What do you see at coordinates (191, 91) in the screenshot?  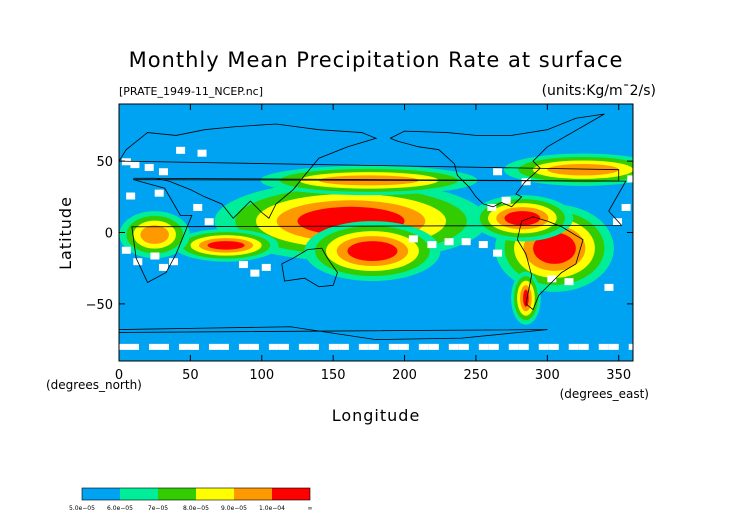 I see `chart-subtitle-file: [PRATE_1949-11_NCEP.nc]` at bounding box center [191, 91].